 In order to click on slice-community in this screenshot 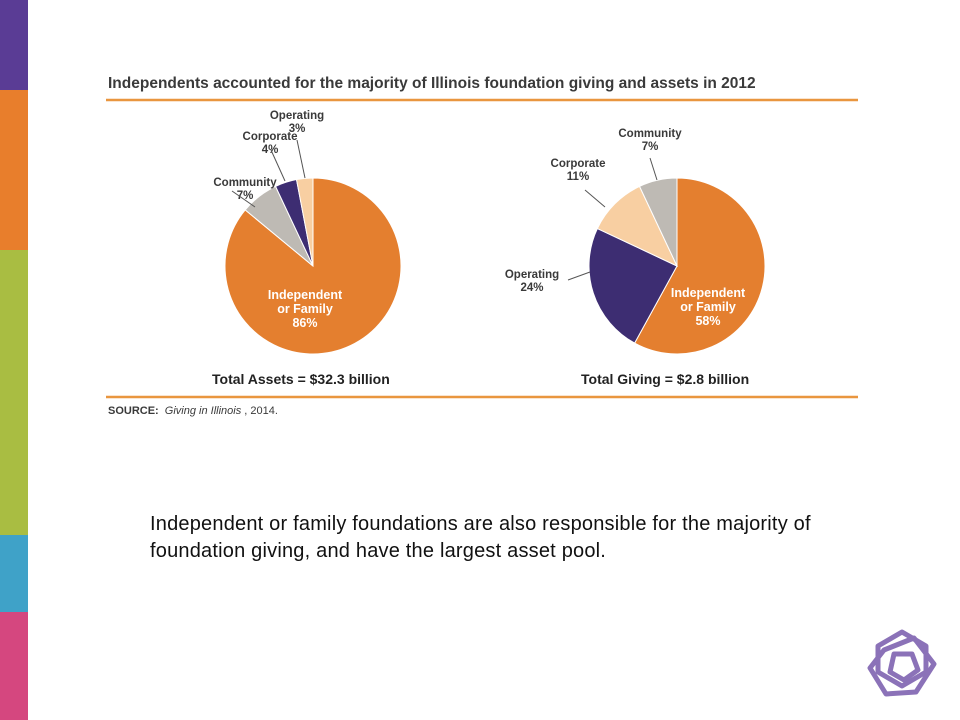, I will do `click(658, 222)`.